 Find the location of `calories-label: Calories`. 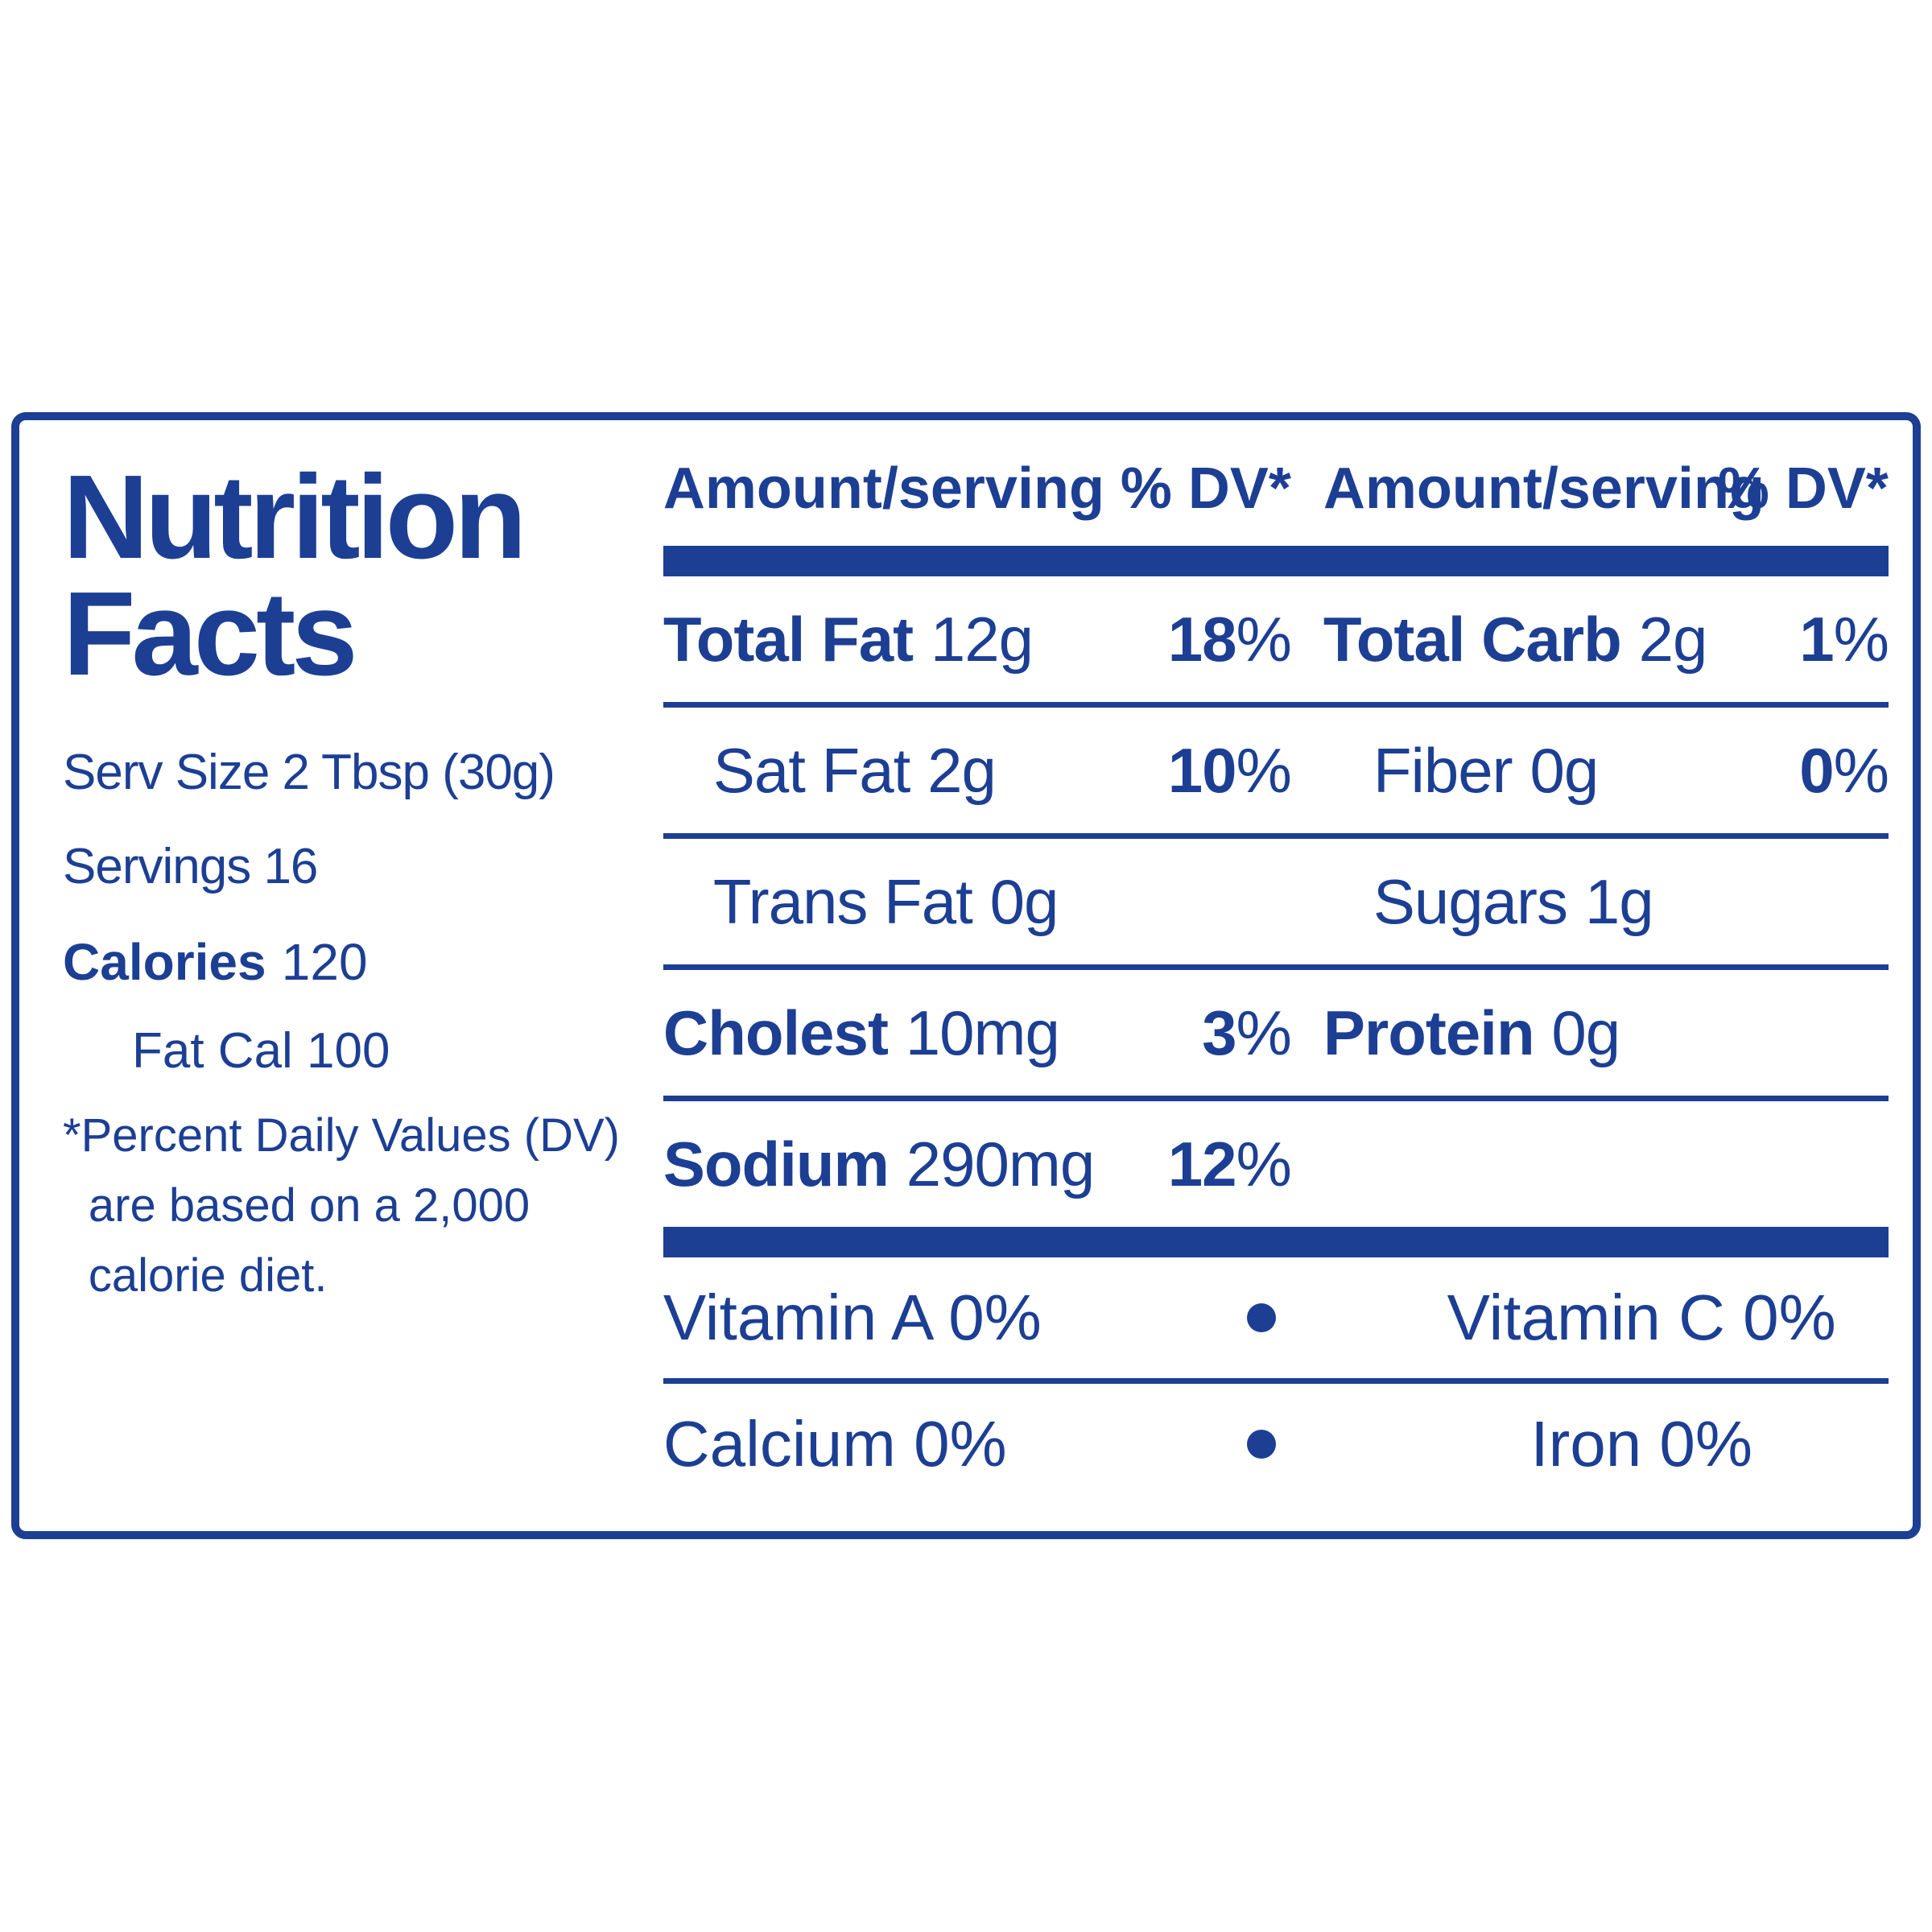

calories-label: Calories is located at coordinates (164, 962).